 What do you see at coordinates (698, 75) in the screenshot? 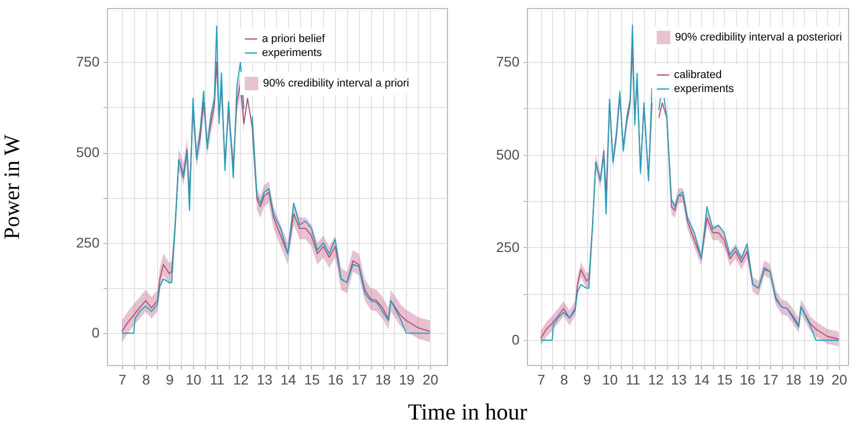
I see `legend-label: calibrated` at bounding box center [698, 75].